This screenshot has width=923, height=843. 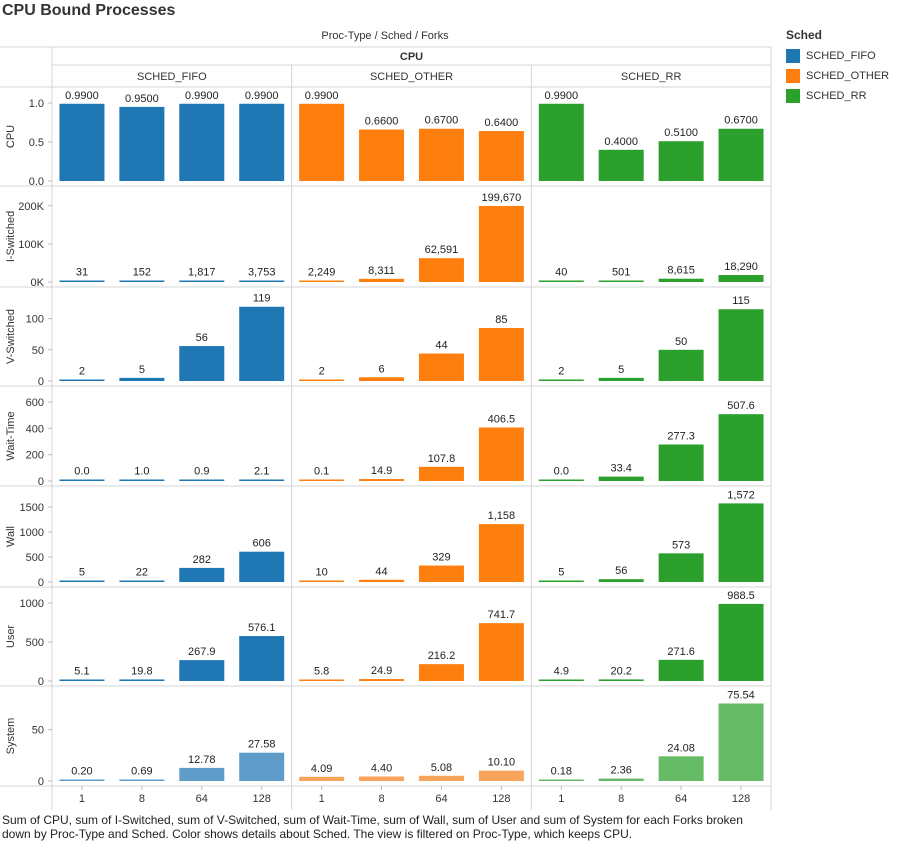 What do you see at coordinates (141, 472) in the screenshot?
I see `data-label: 1.0` at bounding box center [141, 472].